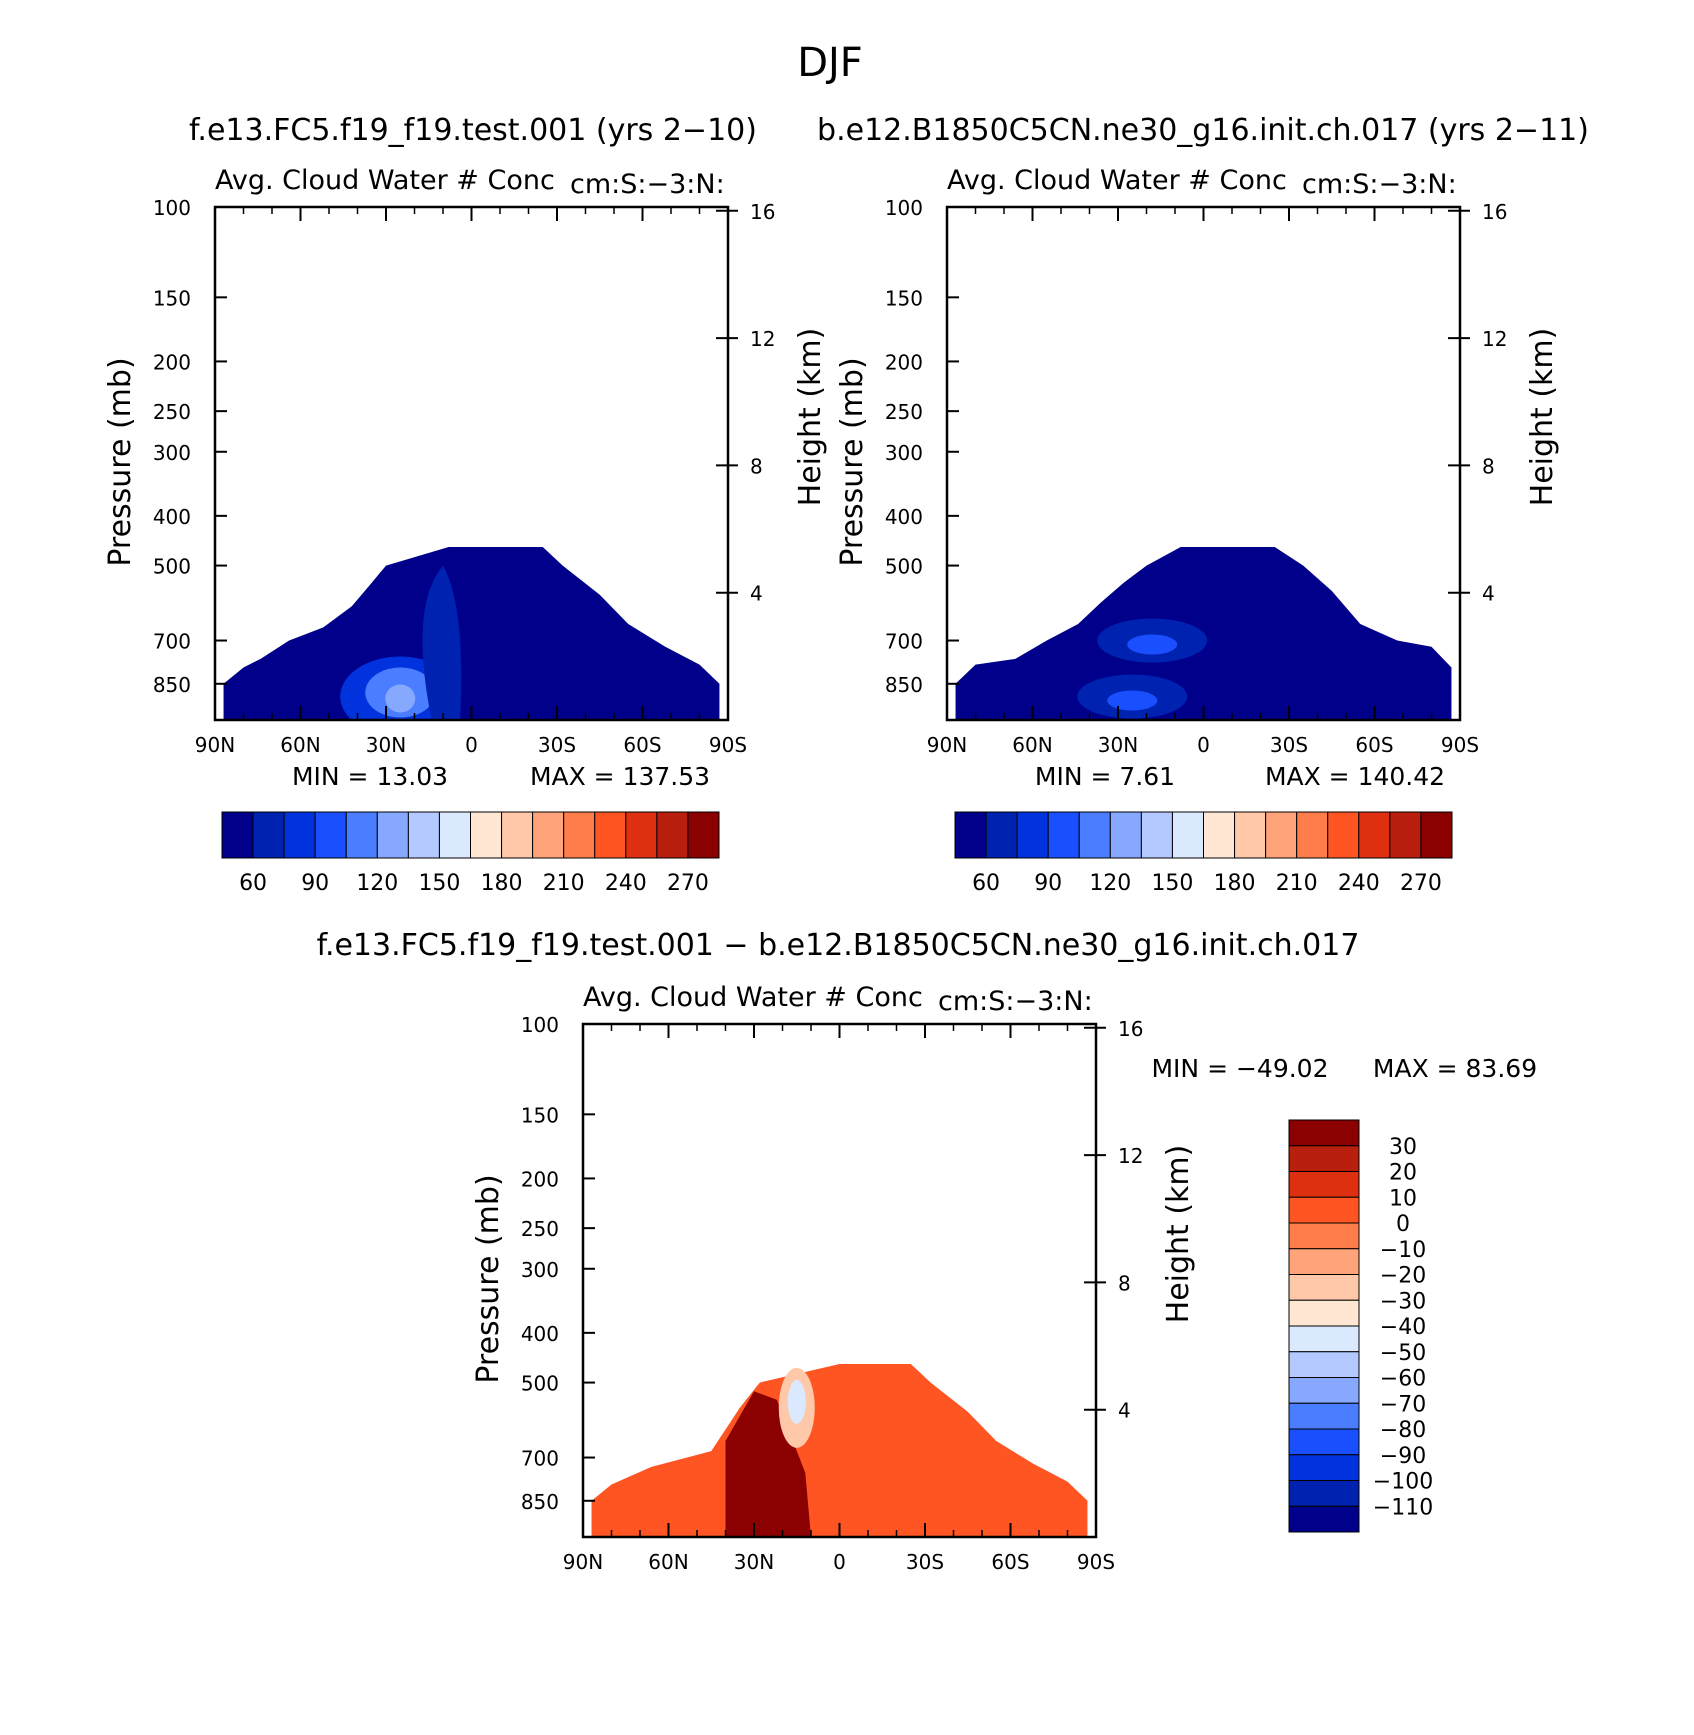 Image resolution: width=1694 pixels, height=1735 pixels. What do you see at coordinates (473, 130) in the screenshot?
I see `case-title: f.e13.FC5.f19_f19.test.001 (yrs 2−10)` at bounding box center [473, 130].